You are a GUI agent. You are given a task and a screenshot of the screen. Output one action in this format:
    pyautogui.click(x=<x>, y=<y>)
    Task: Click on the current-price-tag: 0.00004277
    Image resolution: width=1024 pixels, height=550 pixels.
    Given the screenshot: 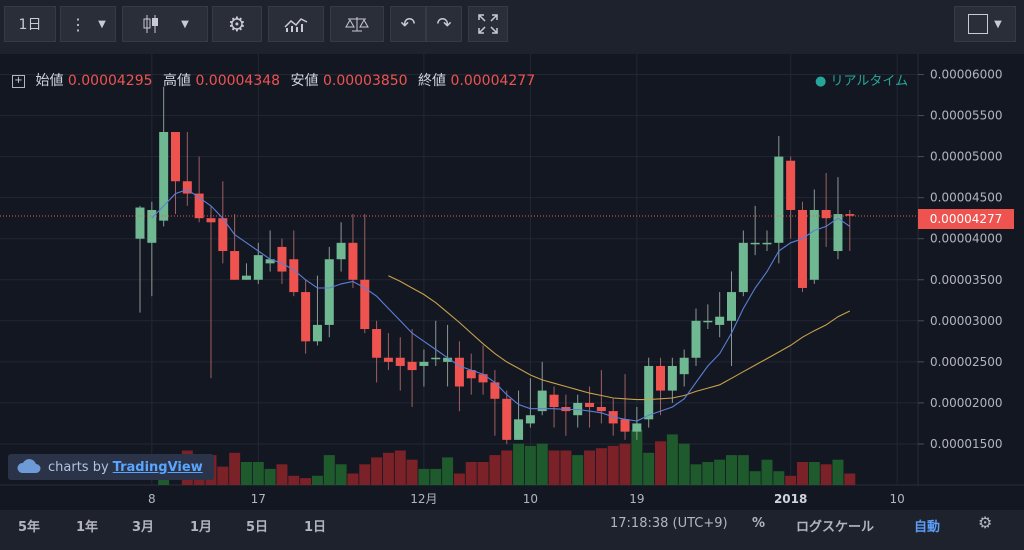 What is the action you would take?
    pyautogui.click(x=966, y=219)
    